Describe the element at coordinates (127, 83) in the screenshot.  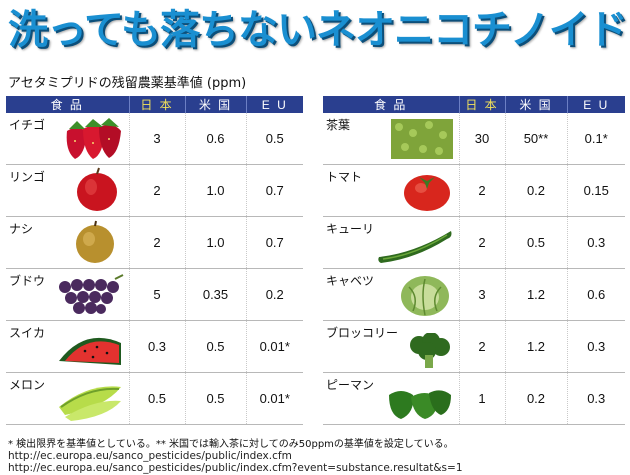
I see `table-caption: アセタミプリドの残留農薬基準値 (ppm)` at that location.